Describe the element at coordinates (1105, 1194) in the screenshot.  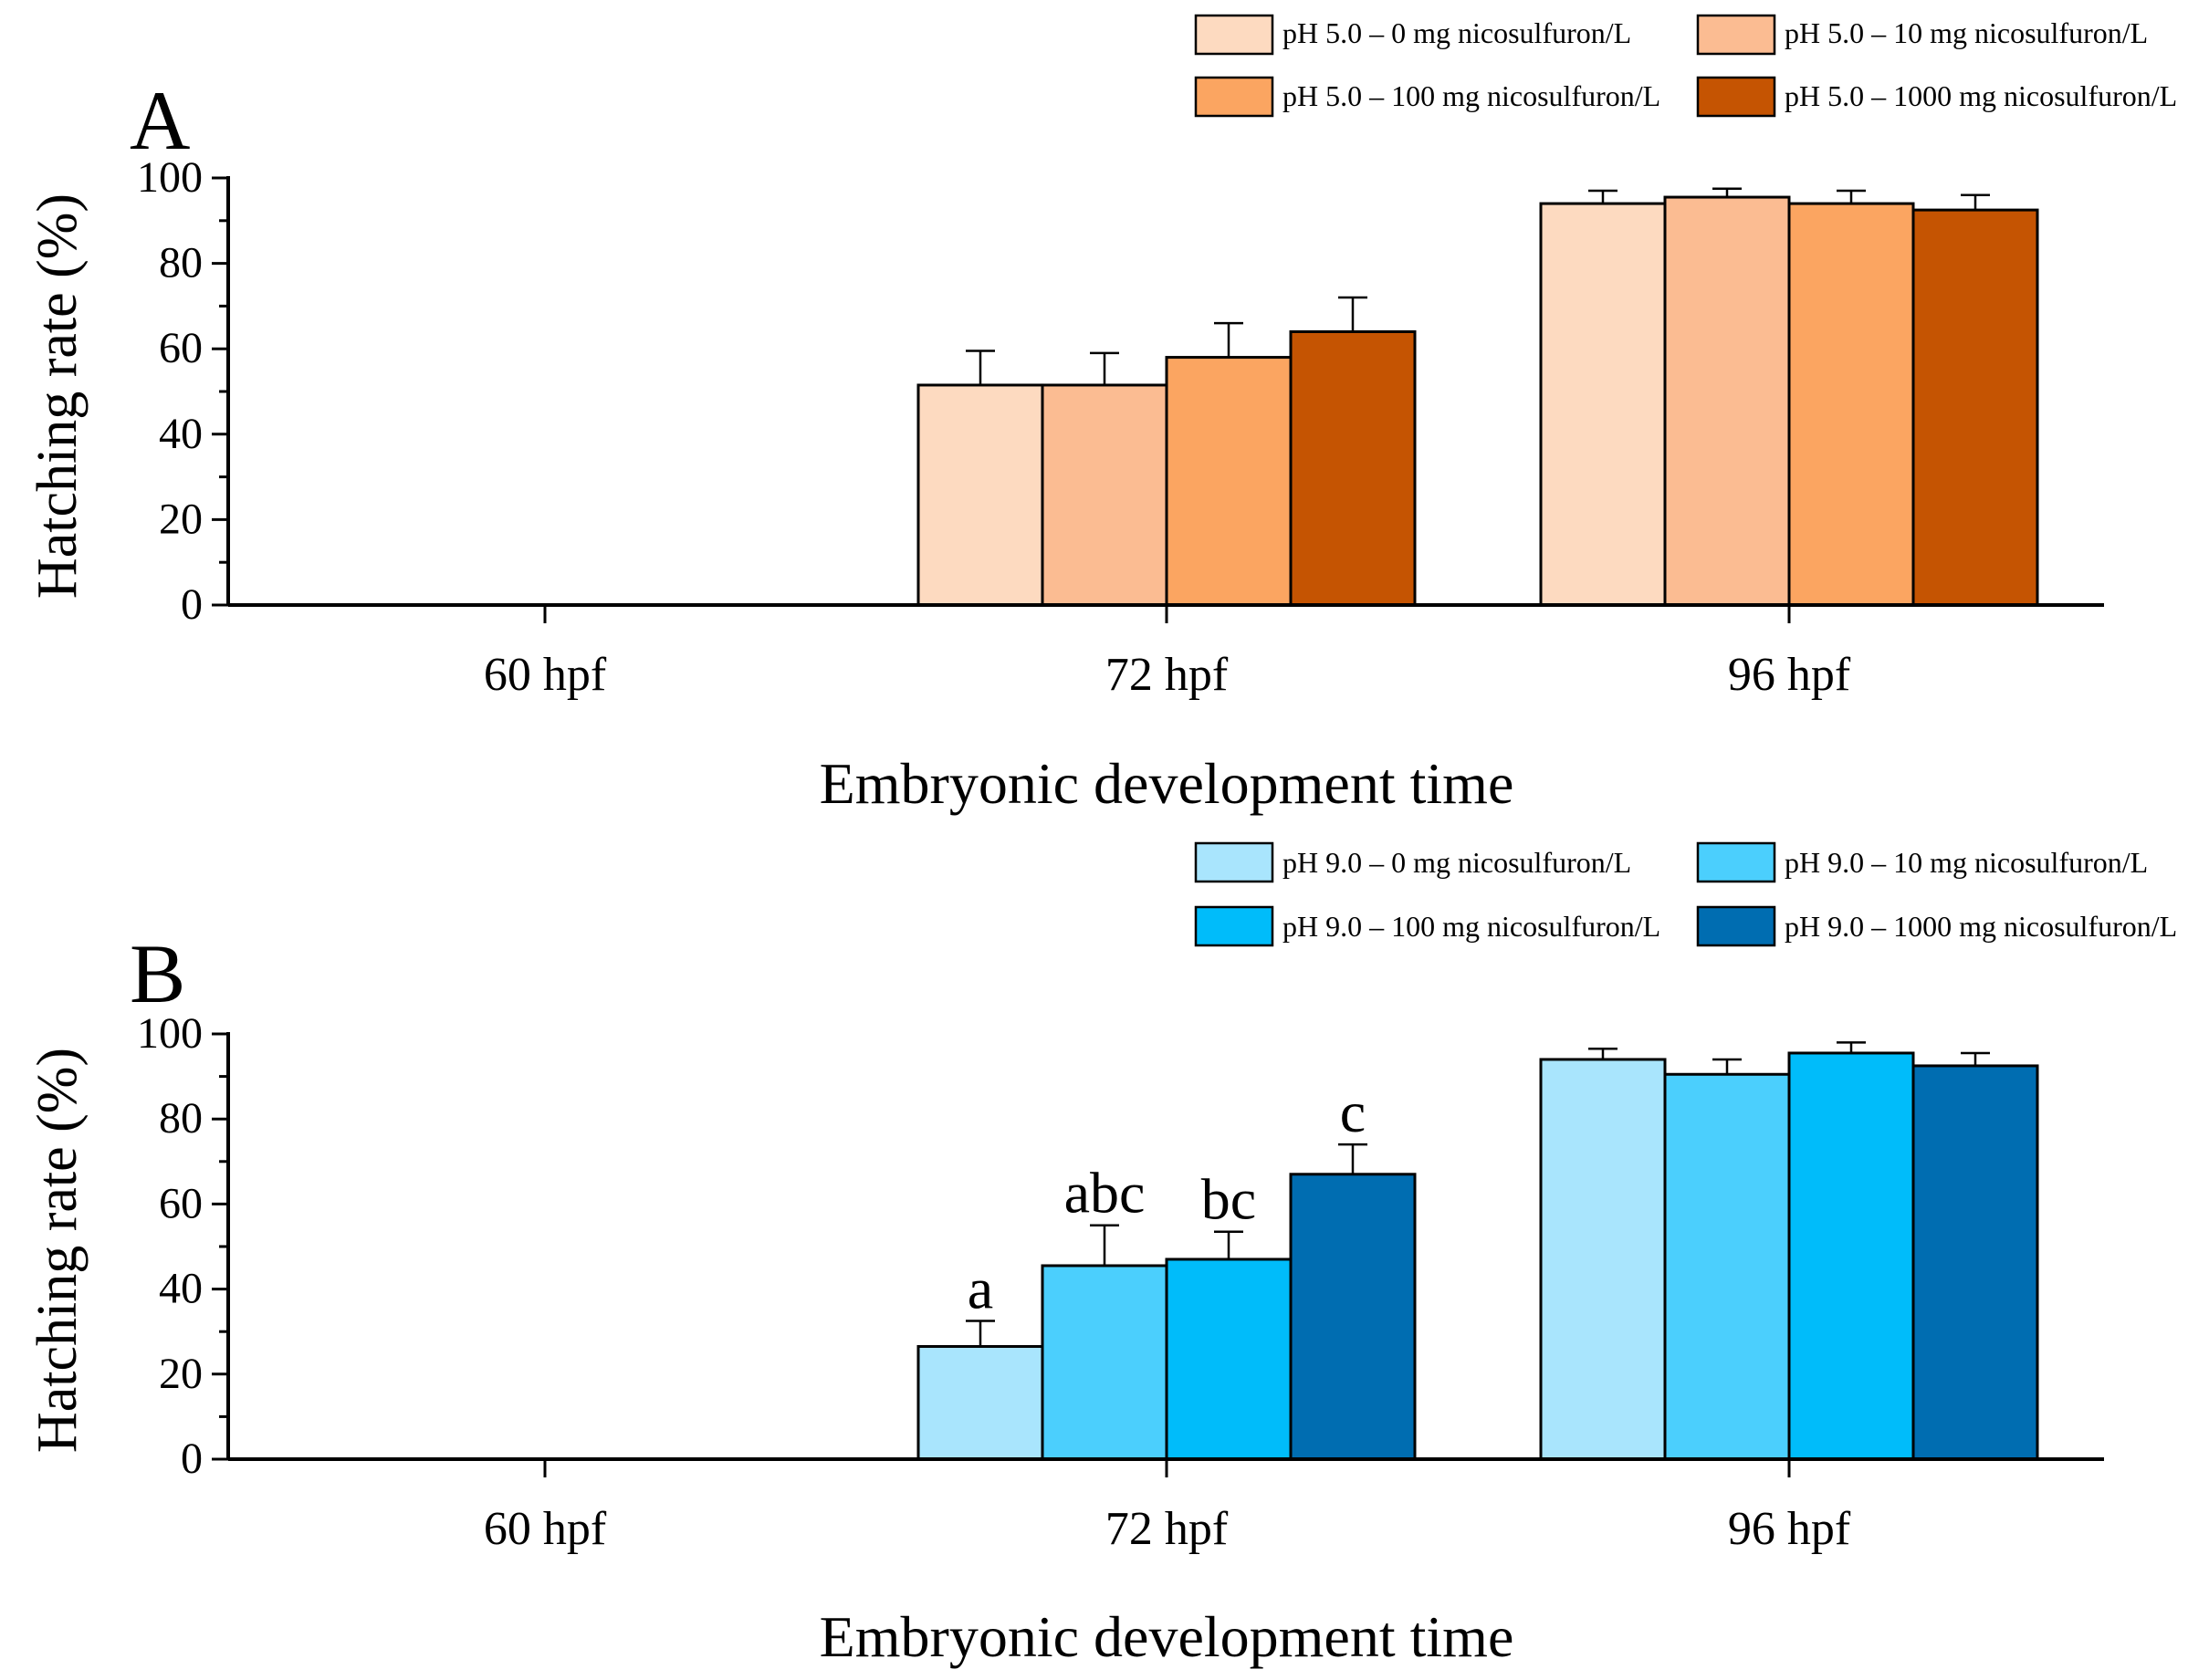
I see `significance-label: abc` at that location.